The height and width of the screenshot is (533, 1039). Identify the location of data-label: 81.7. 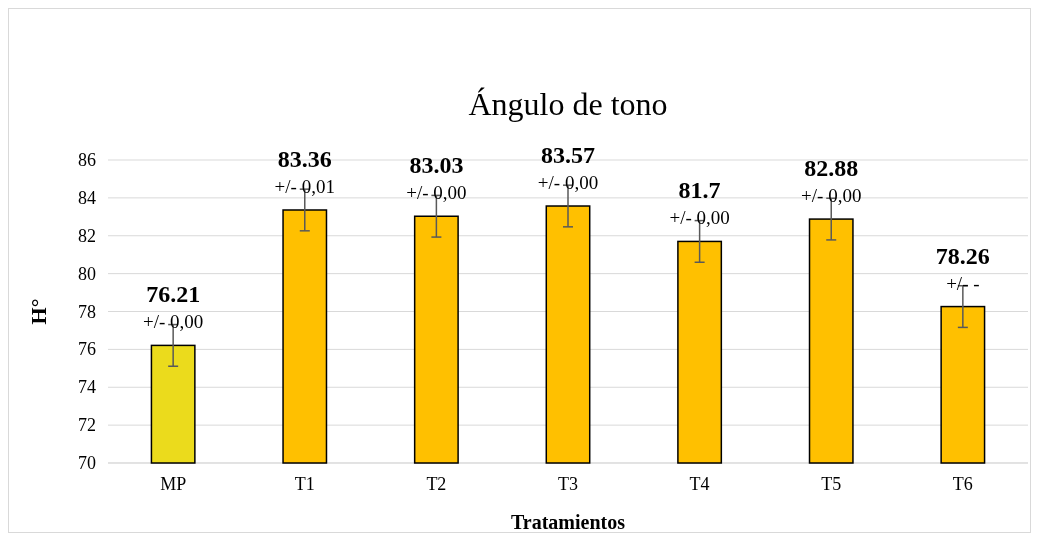
(699, 190).